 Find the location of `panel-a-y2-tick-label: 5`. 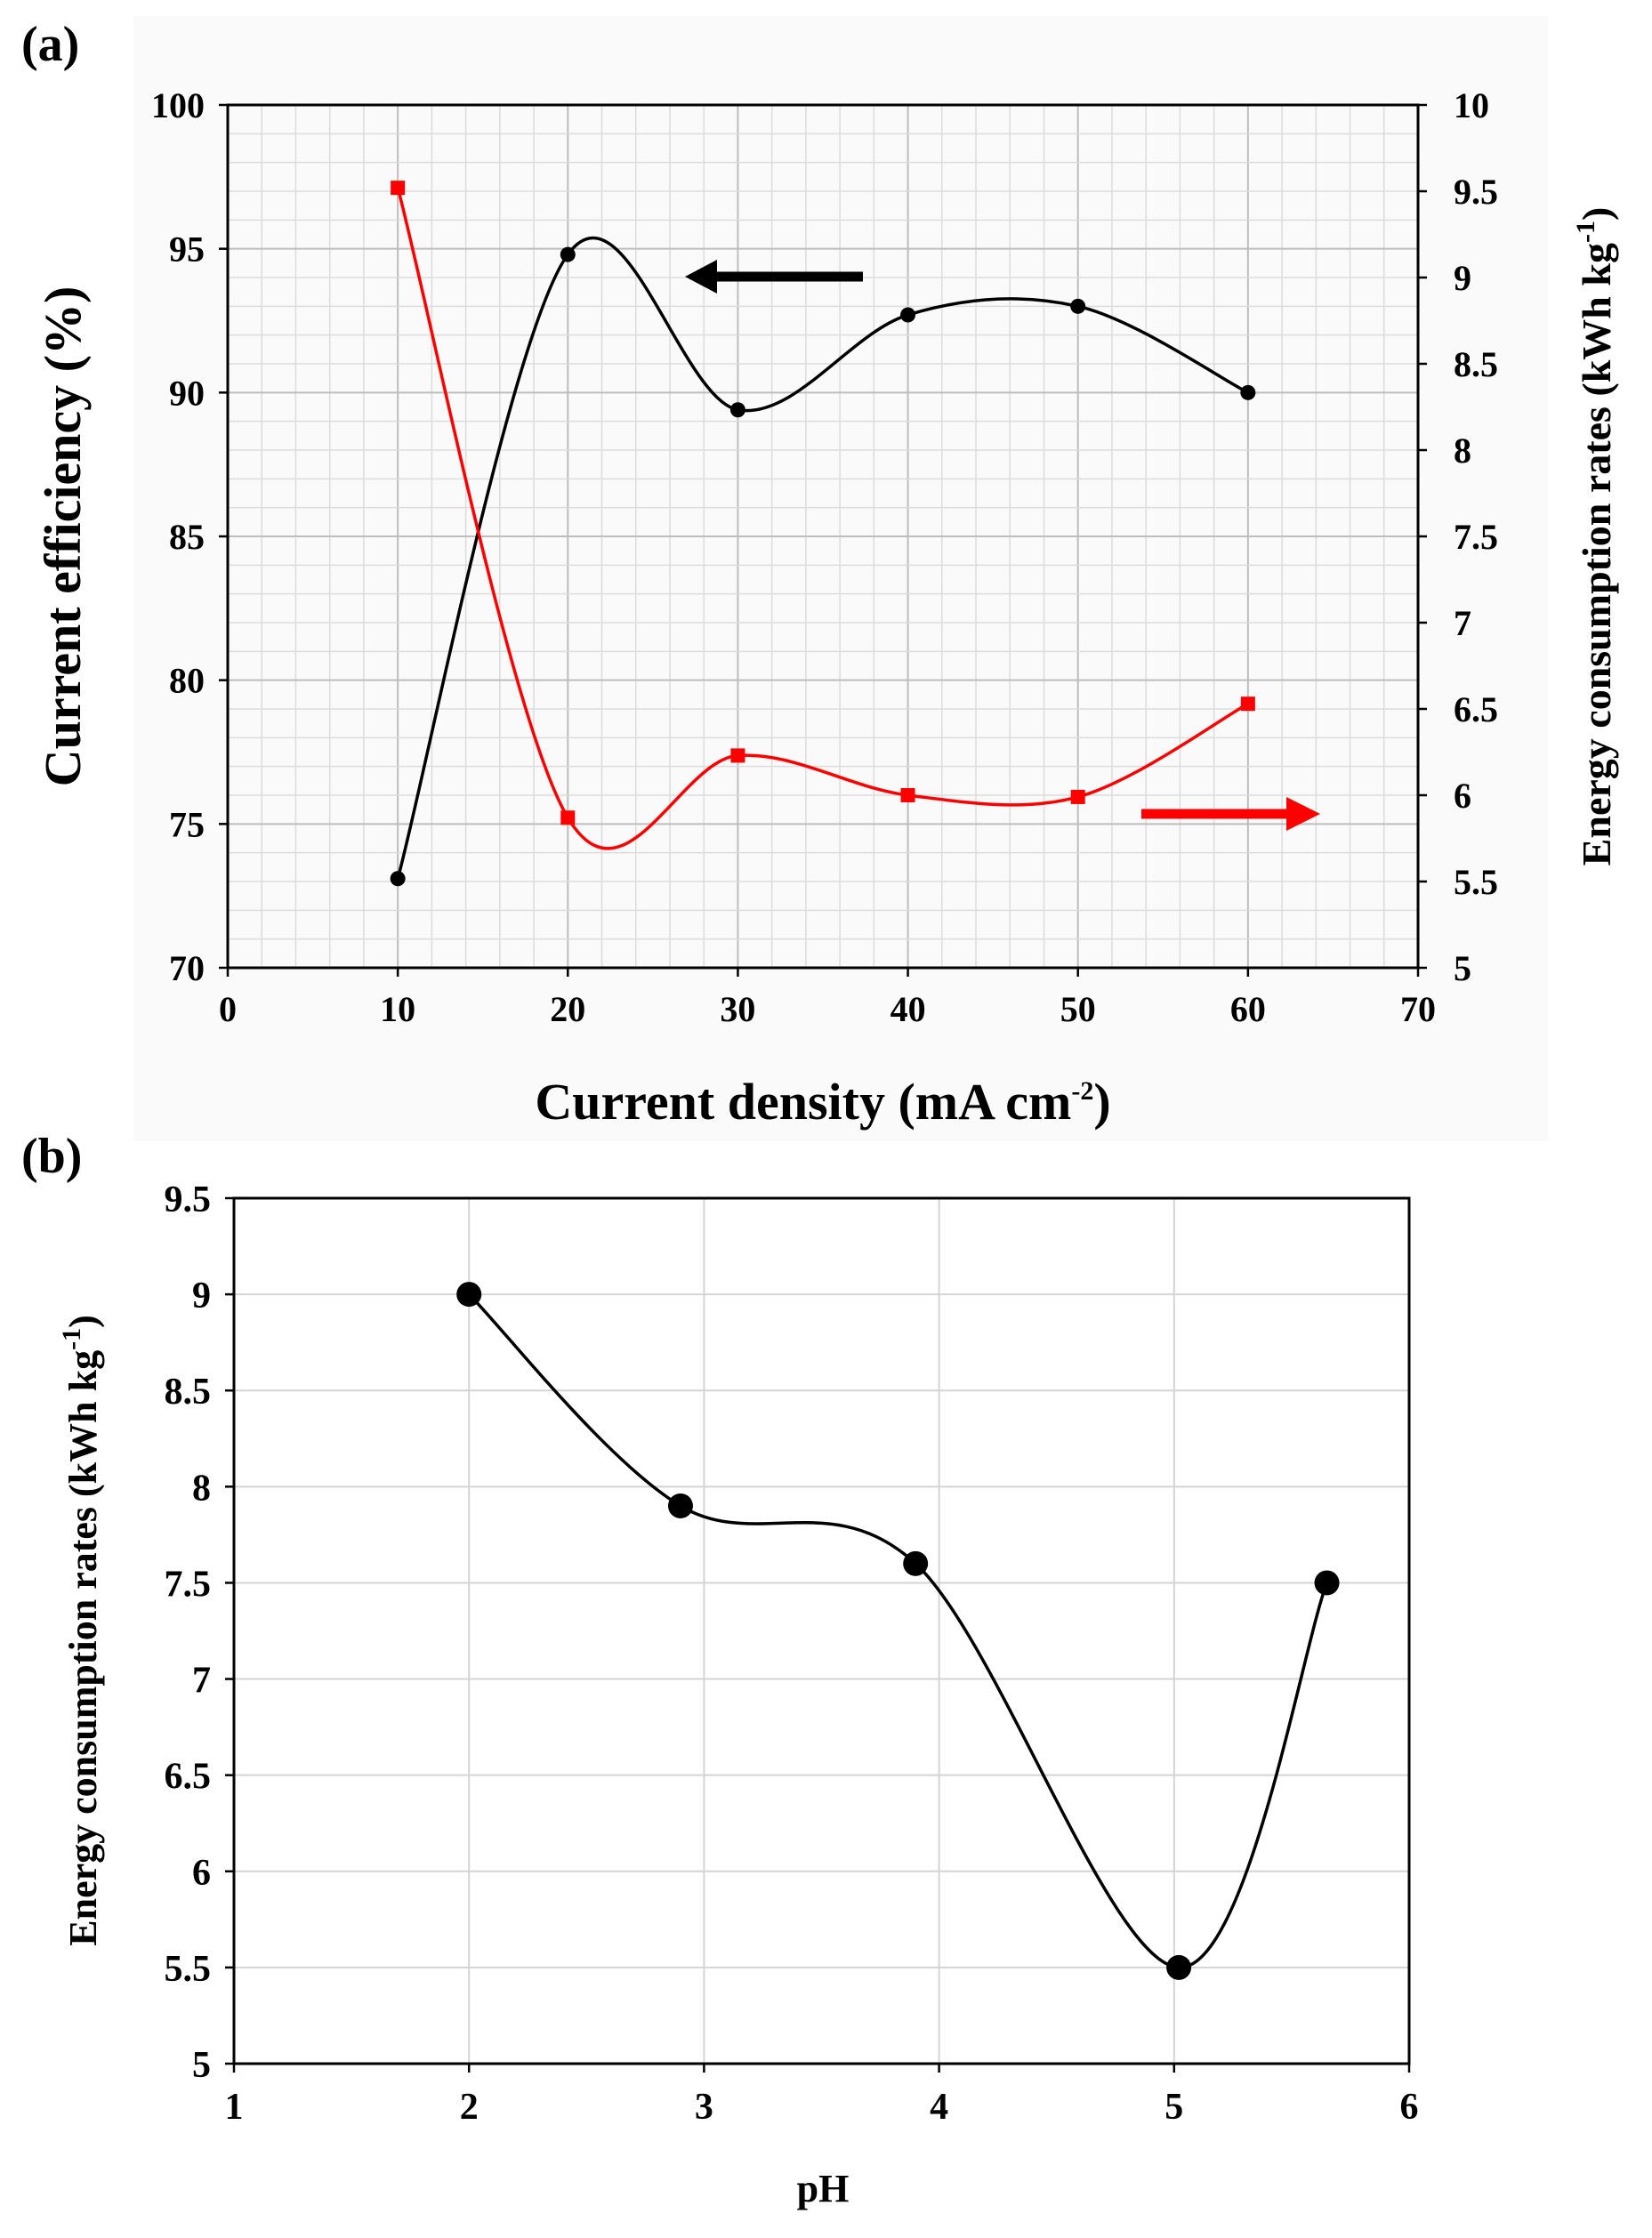

panel-a-y2-tick-label: 5 is located at coordinates (1462, 968).